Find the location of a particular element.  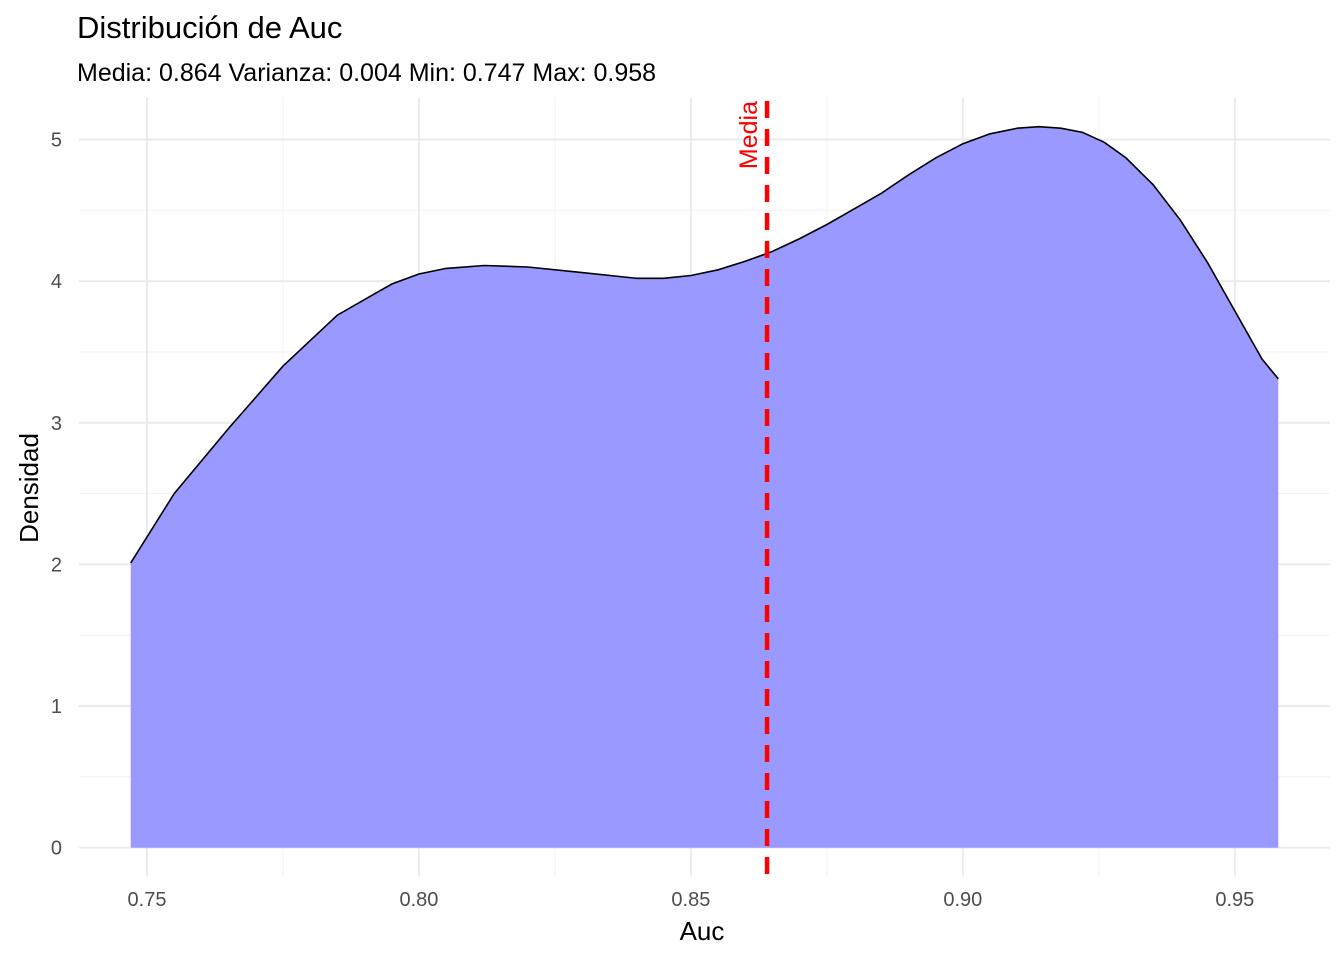

x-tick-label: 0.90 is located at coordinates (962, 900).